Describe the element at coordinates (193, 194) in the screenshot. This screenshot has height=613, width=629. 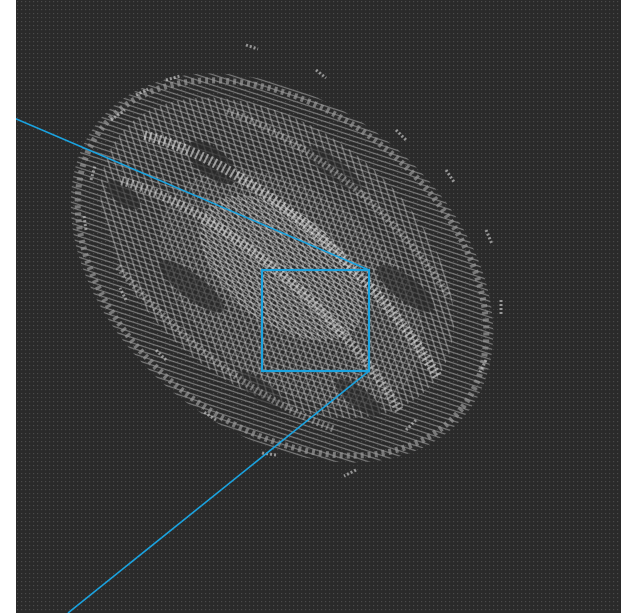
I see `zoom-connector-upper` at that location.